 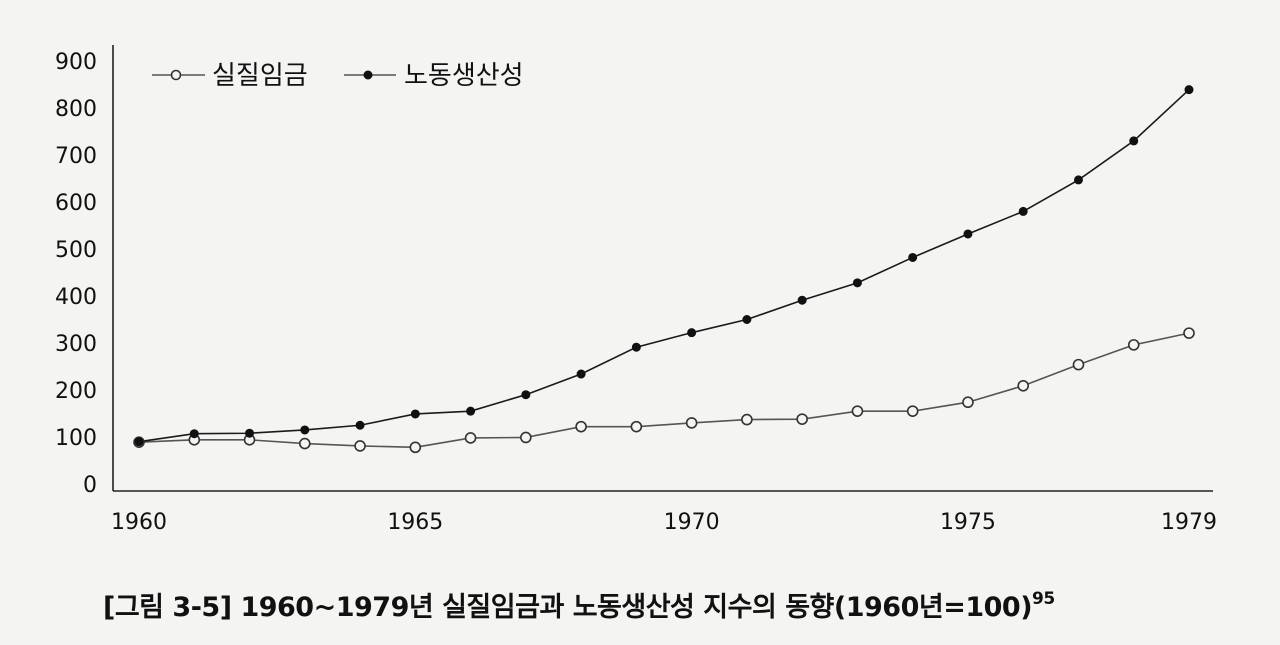 I want to click on x-tick-label: 1960, so click(x=139, y=522).